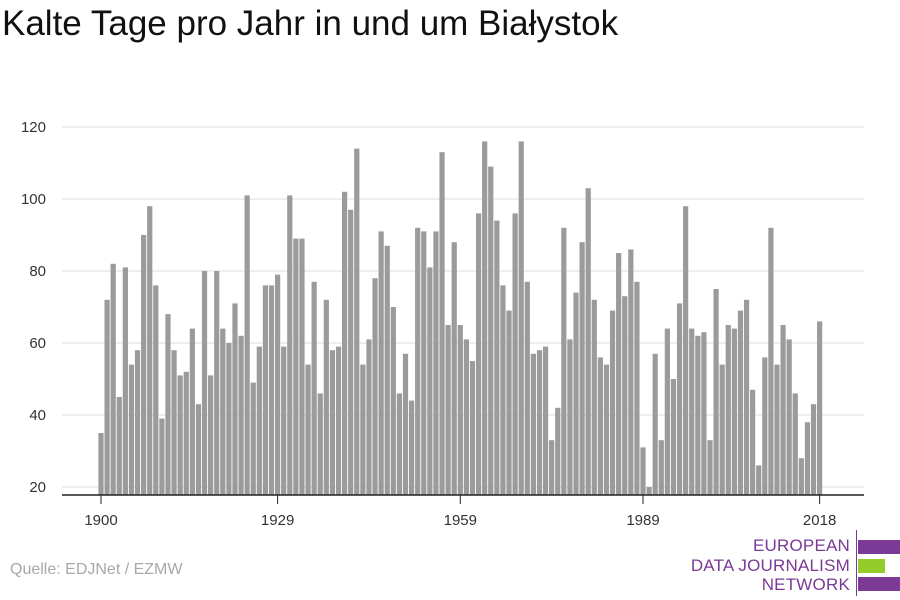 Image resolution: width=900 pixels, height=600 pixels. What do you see at coordinates (241, 415) in the screenshot?
I see `bar-1923` at bounding box center [241, 415].